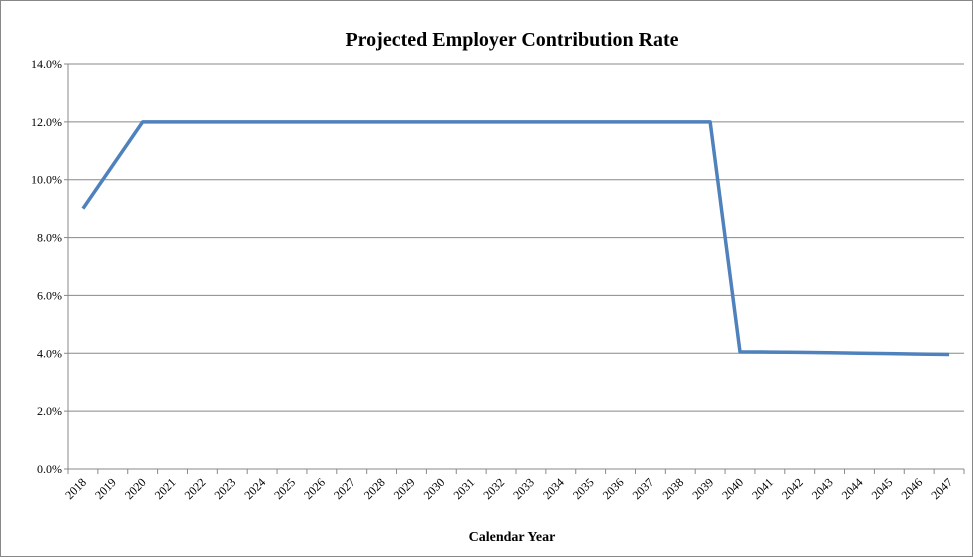  I want to click on y-tick-label: 0.0%, so click(49, 469).